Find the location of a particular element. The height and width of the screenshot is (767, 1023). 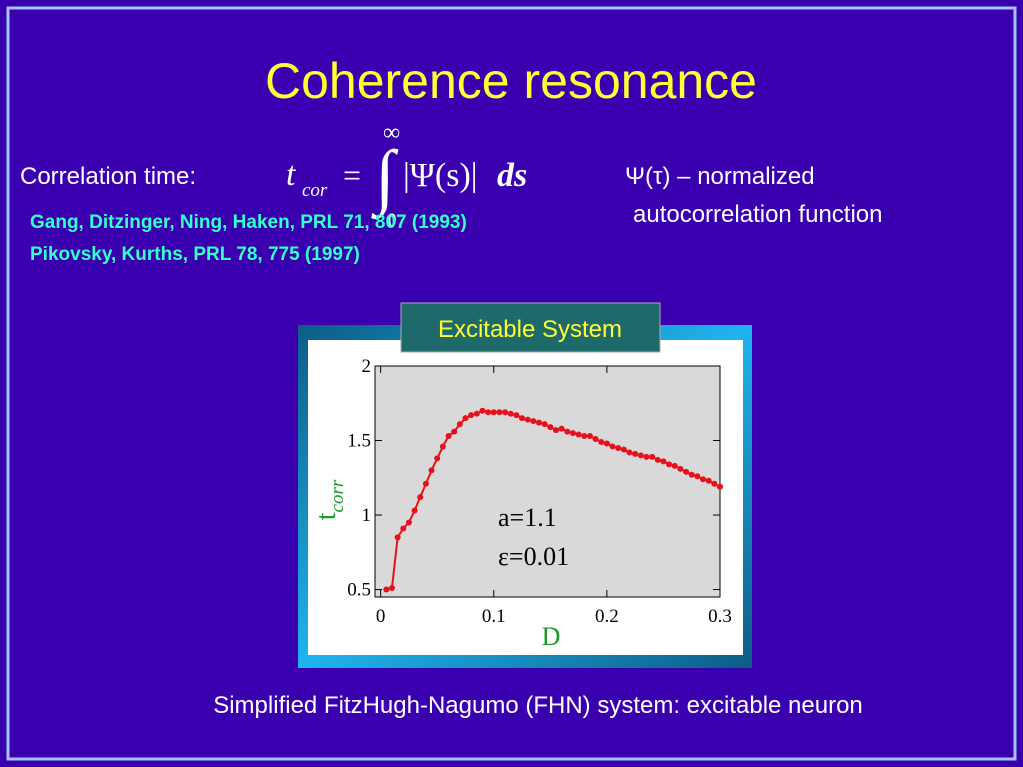

label: Correlation time: is located at coordinates (108, 176).